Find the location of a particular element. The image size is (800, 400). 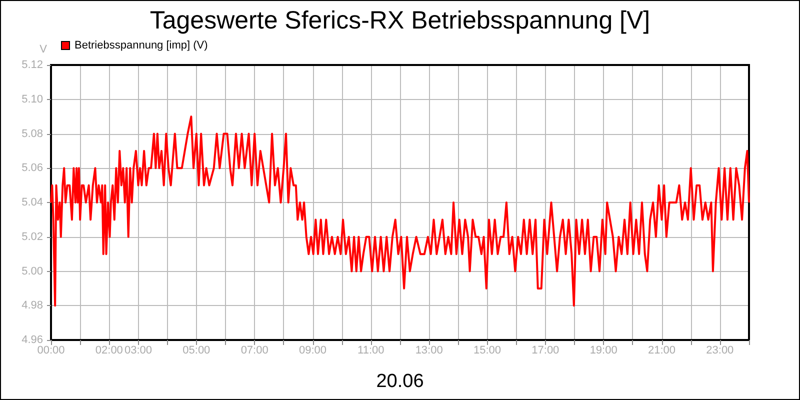

y-tick-label: 5.06 is located at coordinates (32, 168).